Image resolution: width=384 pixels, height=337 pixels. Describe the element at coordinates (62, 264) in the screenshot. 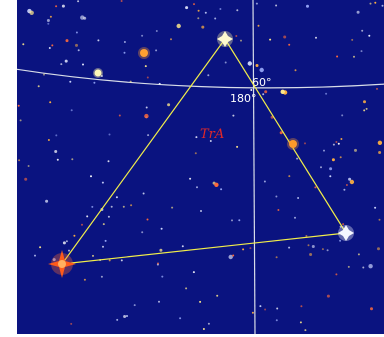

I see `star-alpha-marker` at that location.